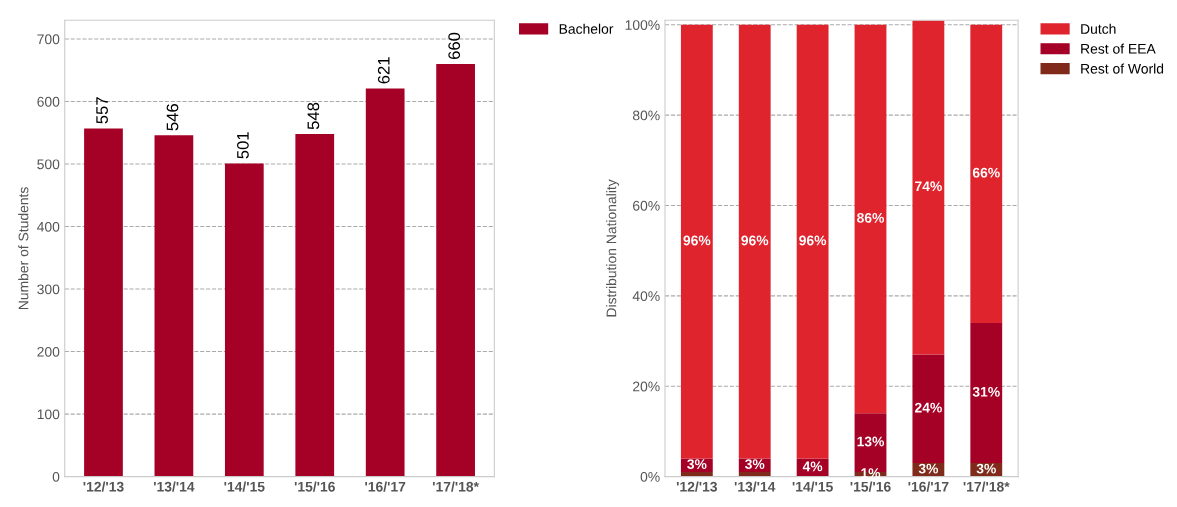 This screenshot has width=1177, height=507. Describe the element at coordinates (1098, 28) in the screenshot. I see `legend-label: Dutch` at that location.